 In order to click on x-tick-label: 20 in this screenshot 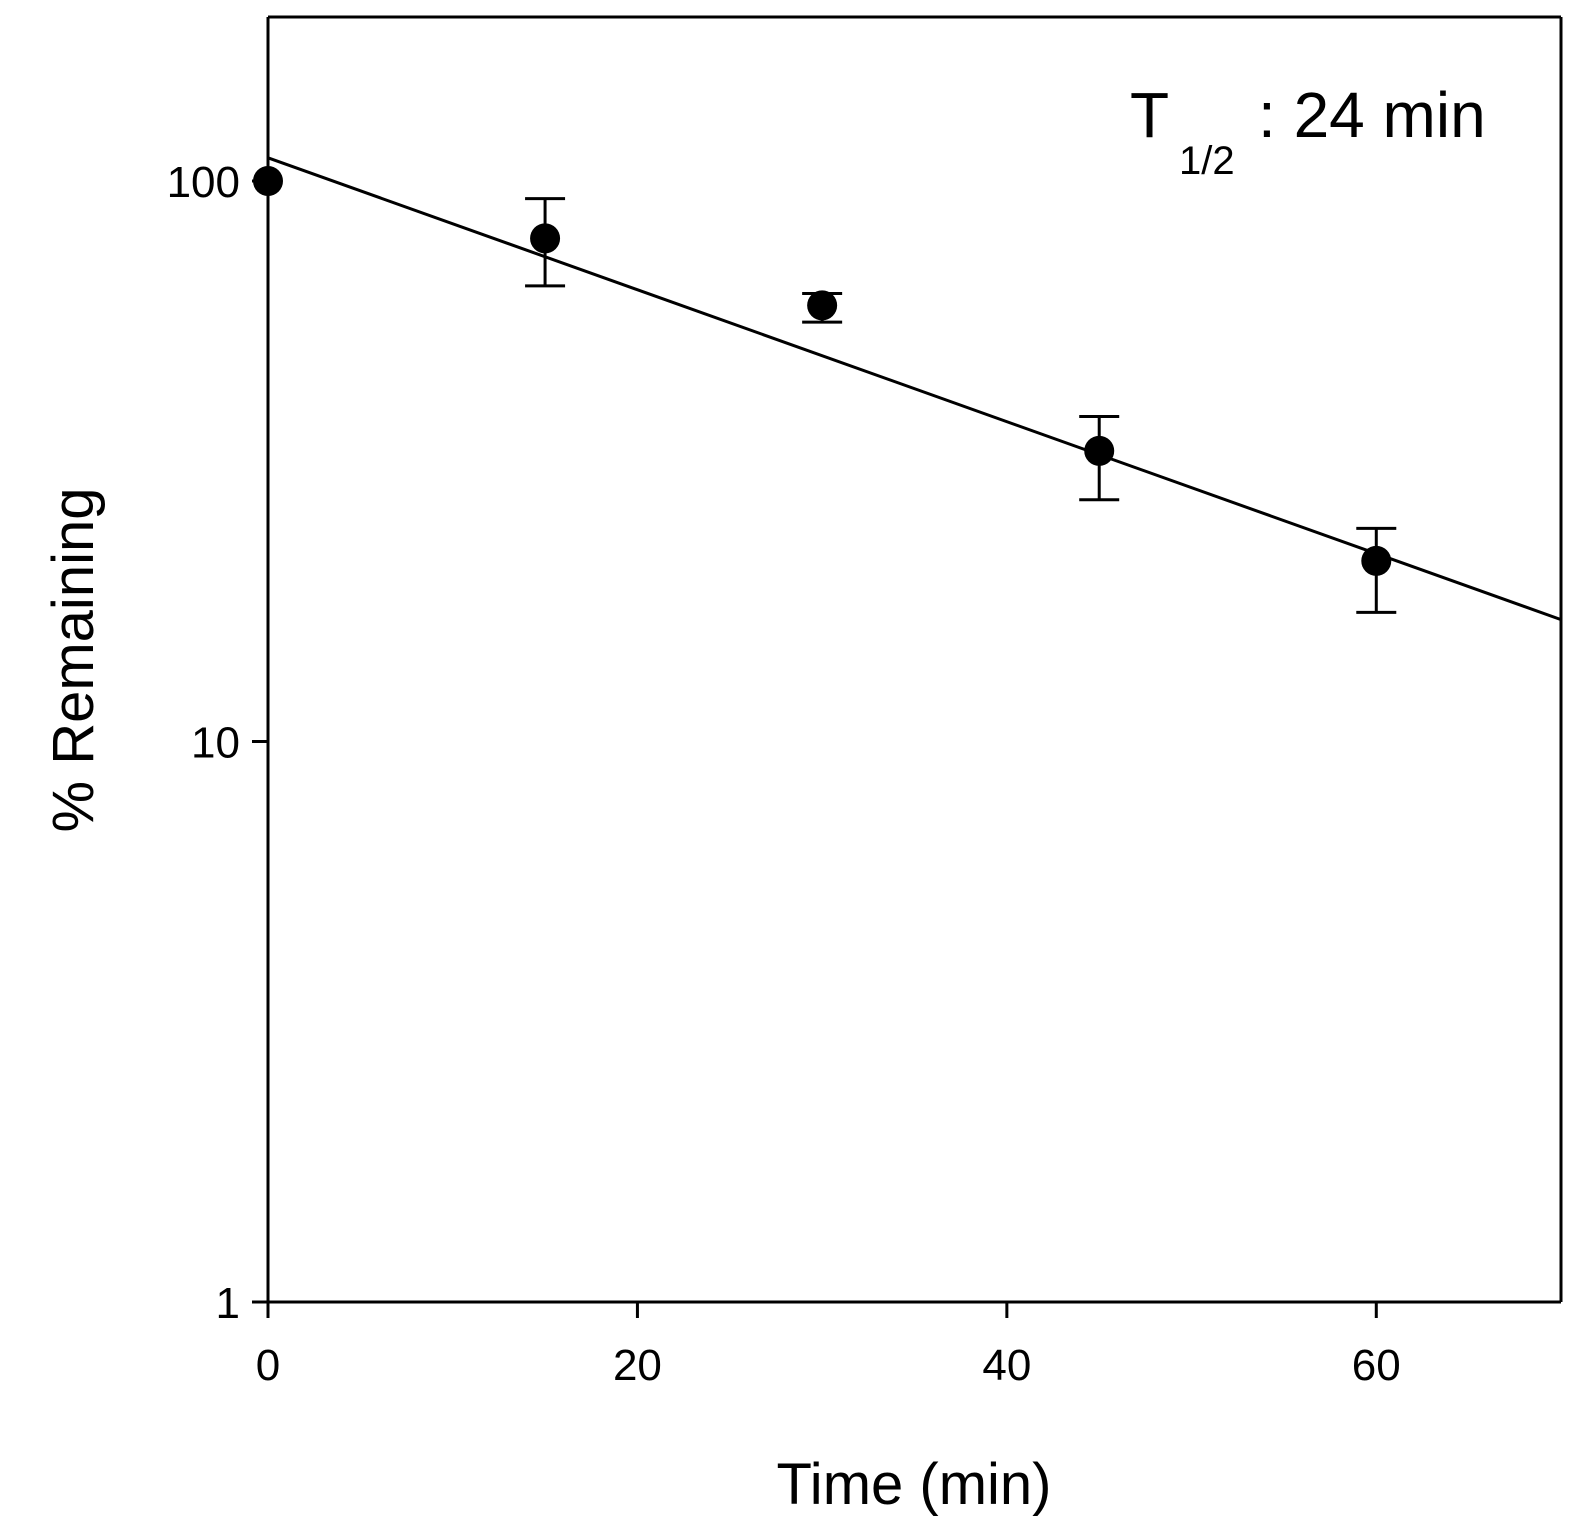, I will do `click(637, 1365)`.